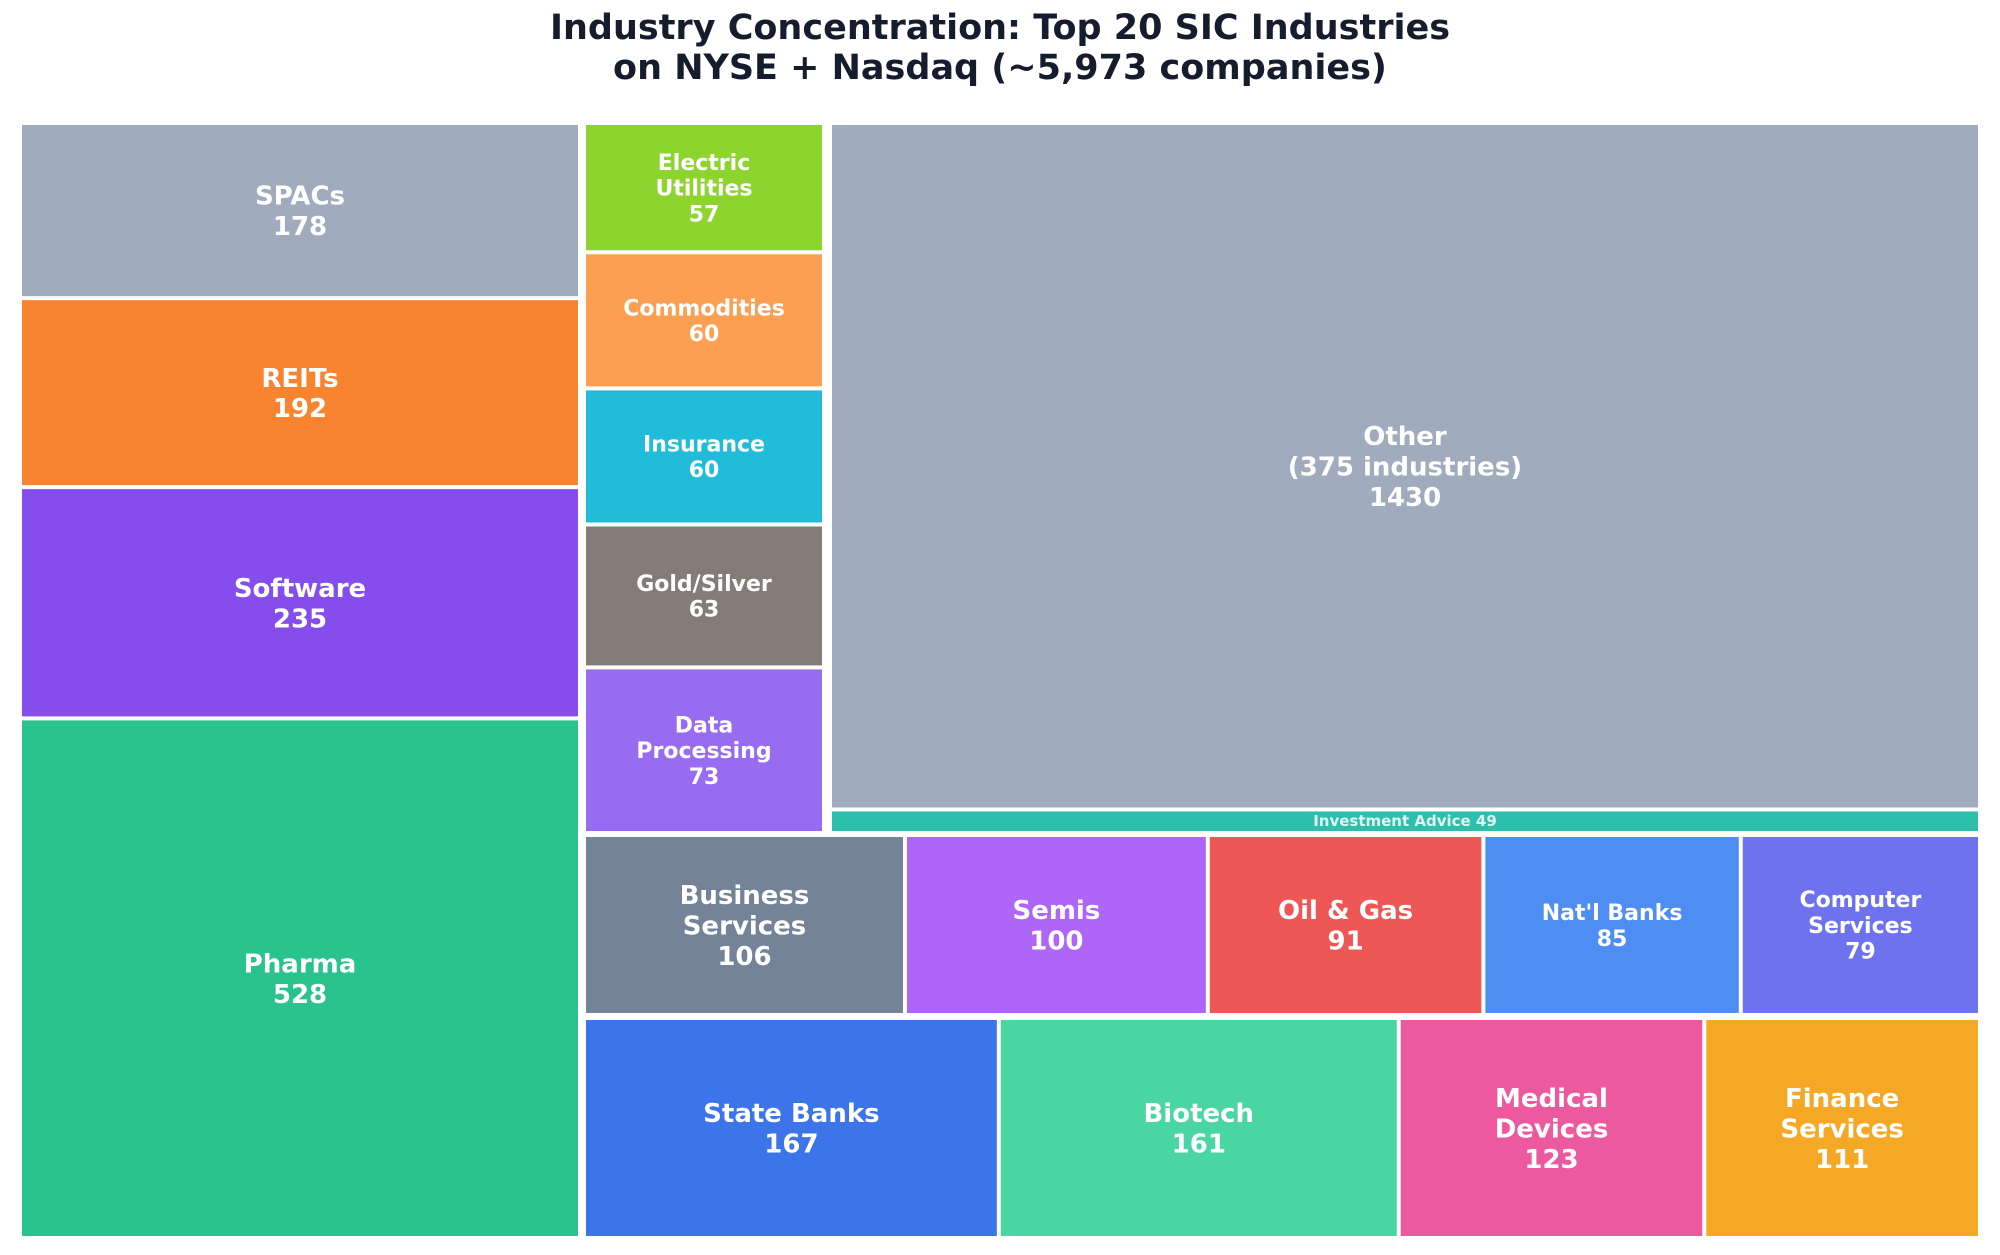 Image resolution: width=2000 pixels, height=1255 pixels. What do you see at coordinates (1056, 942) in the screenshot?
I see `tile-value-semis: 100` at bounding box center [1056, 942].